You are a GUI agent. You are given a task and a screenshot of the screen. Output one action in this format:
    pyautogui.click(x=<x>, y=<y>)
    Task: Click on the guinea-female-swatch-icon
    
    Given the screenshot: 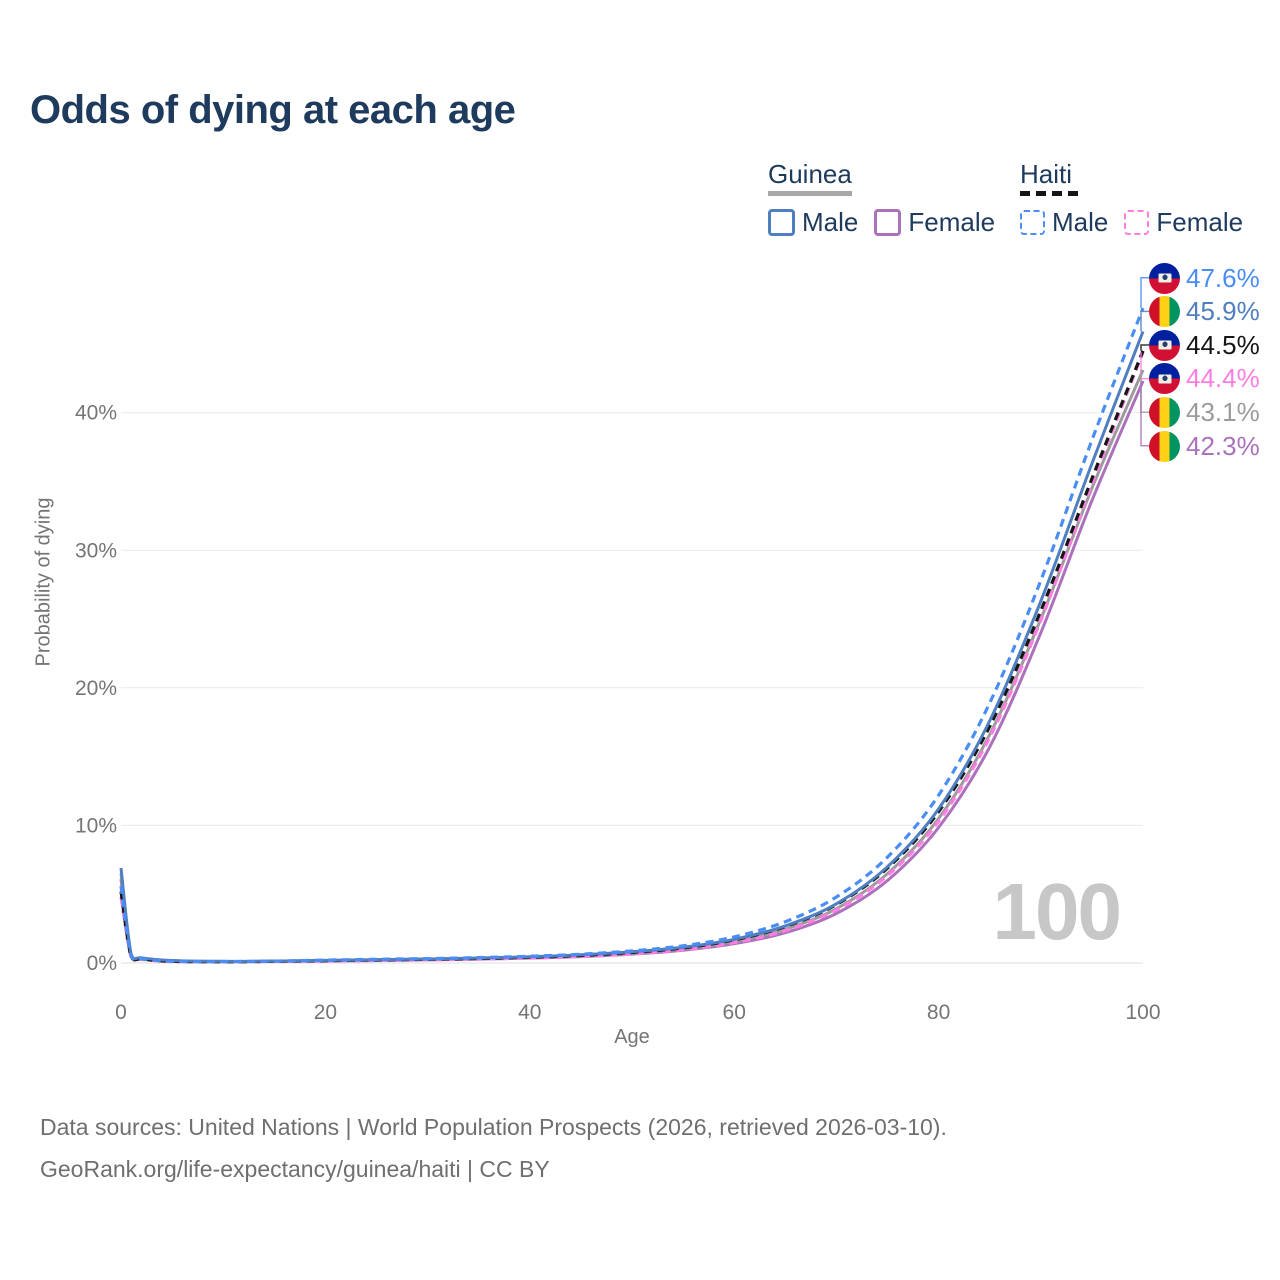 What is the action you would take?
    pyautogui.click(x=888, y=222)
    